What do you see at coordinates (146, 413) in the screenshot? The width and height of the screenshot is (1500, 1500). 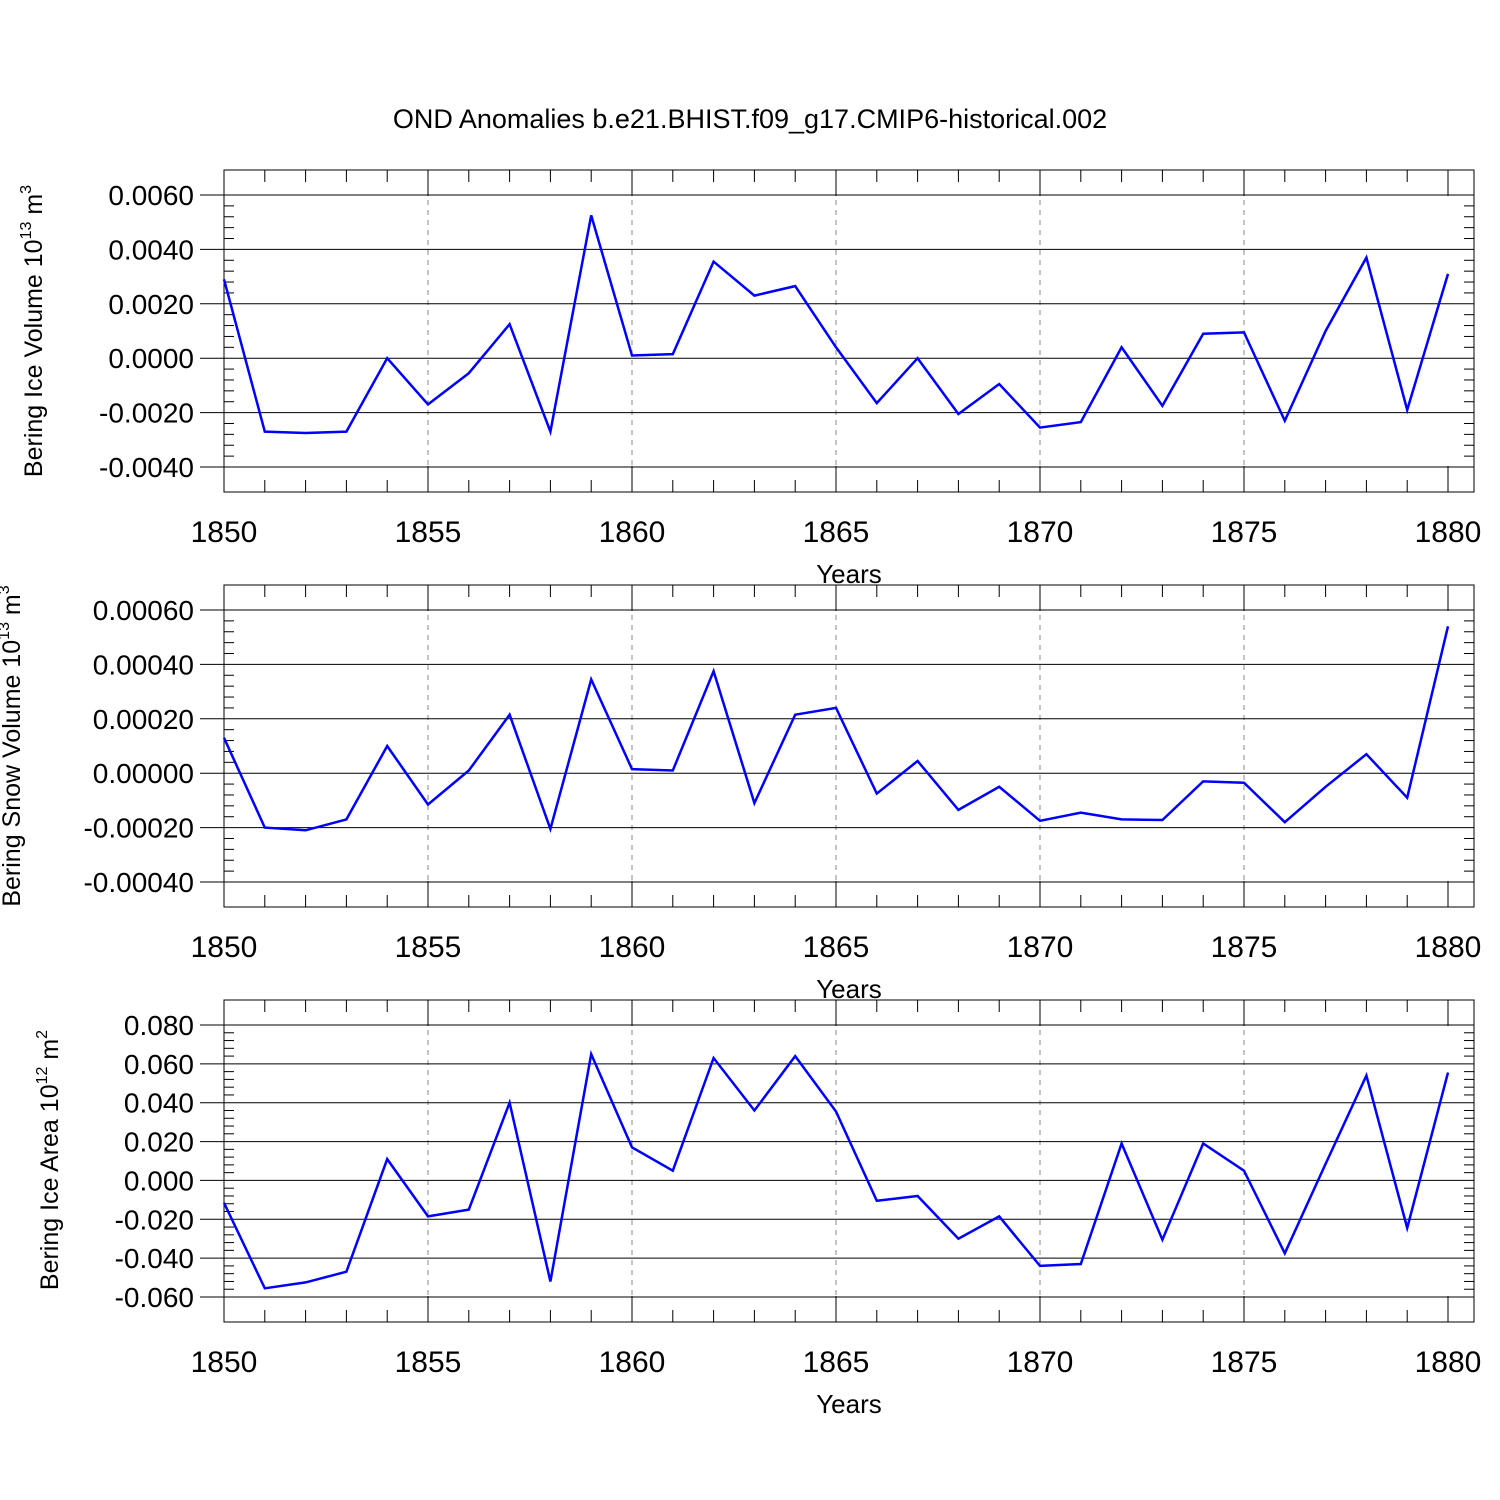 I see `y-tick-label: -0.0020` at bounding box center [146, 413].